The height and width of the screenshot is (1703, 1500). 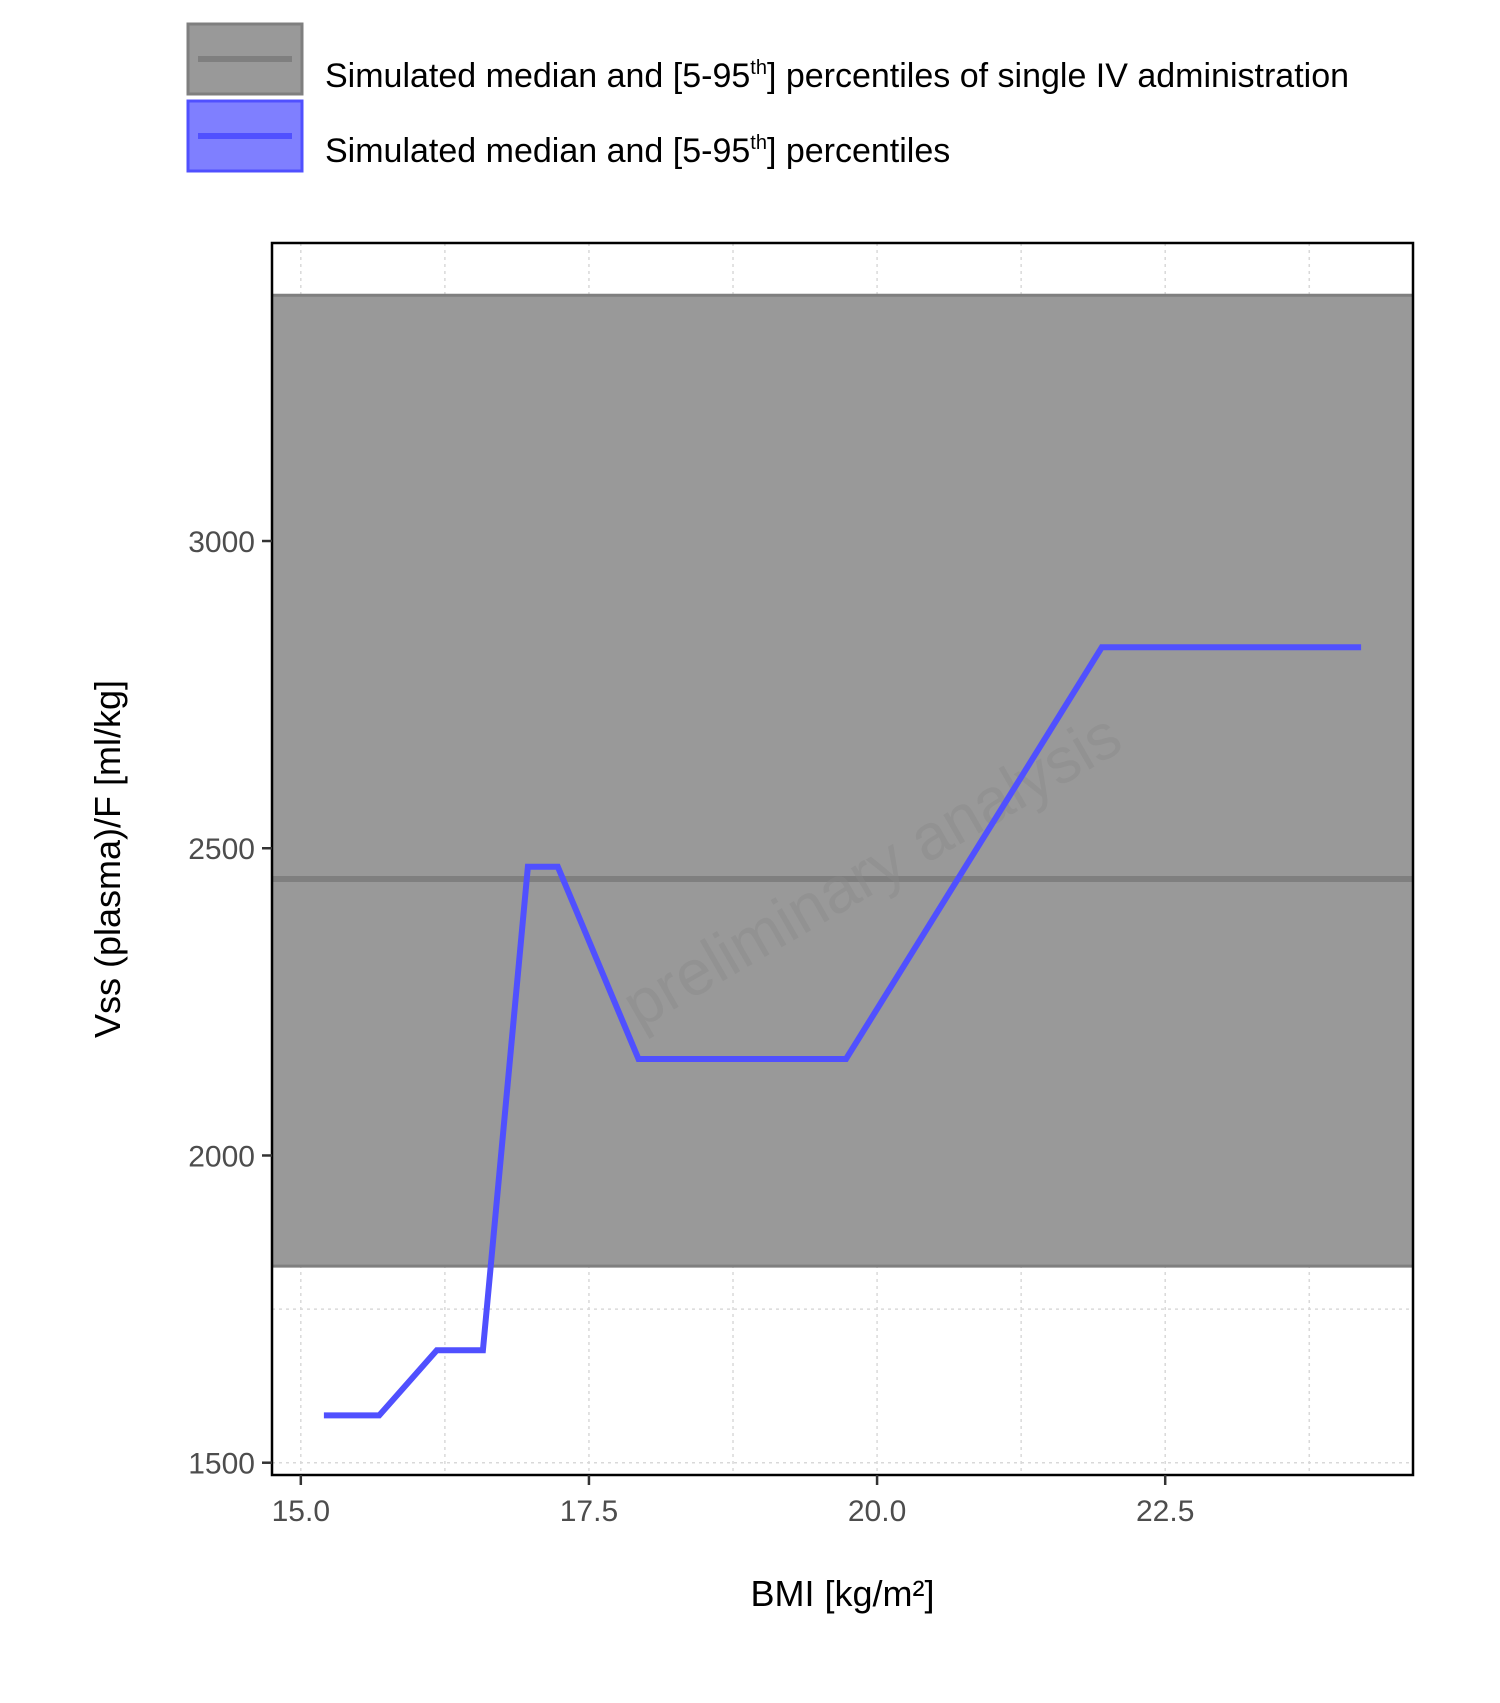 What do you see at coordinates (842, 1593) in the screenshot?
I see `x-axis-title: BMI [kg/m²]` at bounding box center [842, 1593].